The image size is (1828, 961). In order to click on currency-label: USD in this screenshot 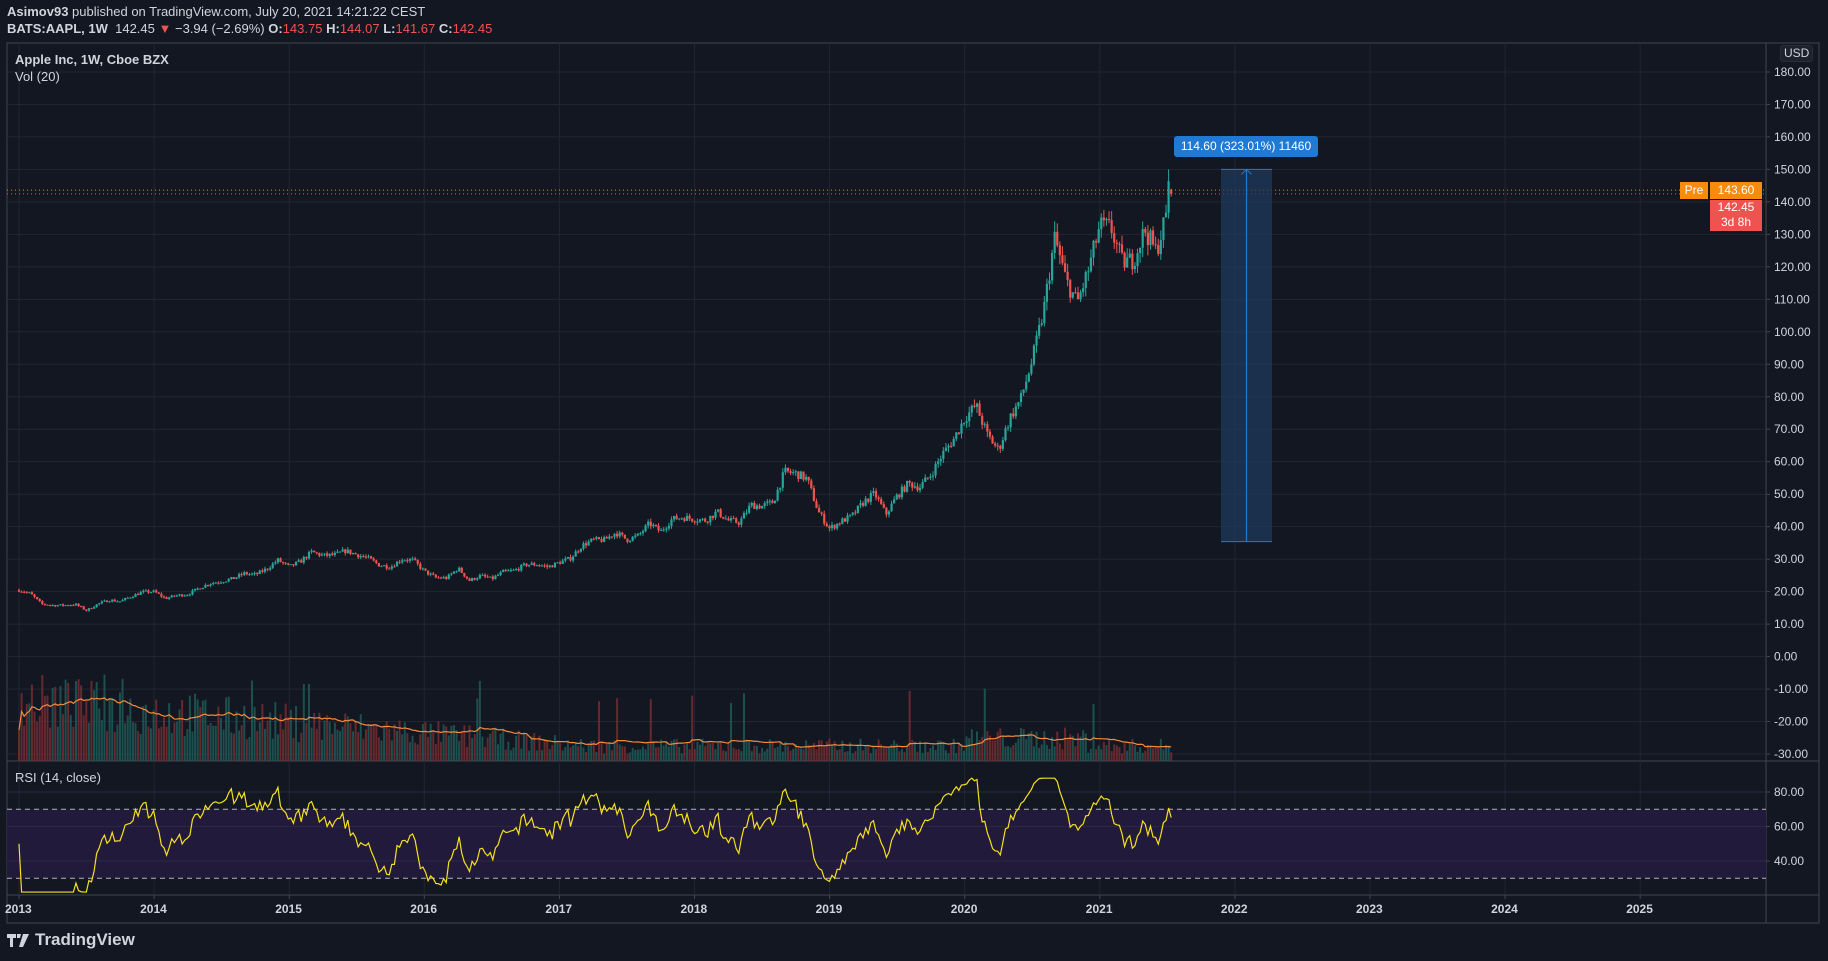, I will do `click(1797, 53)`.